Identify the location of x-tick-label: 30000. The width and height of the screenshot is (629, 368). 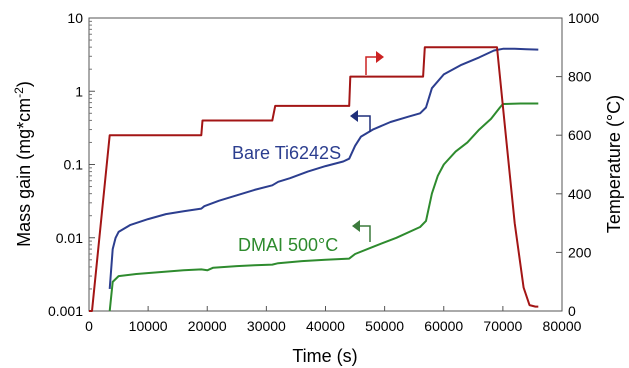
(266, 326).